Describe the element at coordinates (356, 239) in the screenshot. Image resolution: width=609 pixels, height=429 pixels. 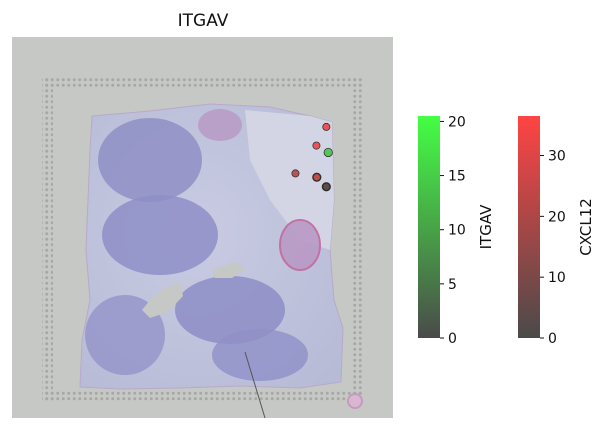
I see `fiducial-frame-right` at that location.